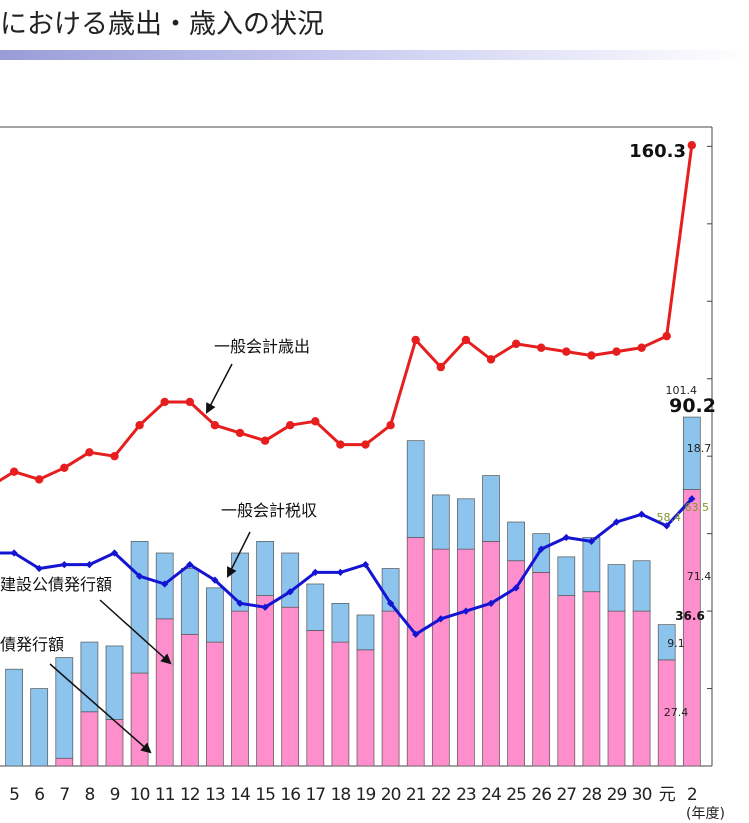 The image size is (749, 823). What do you see at coordinates (64, 795) in the screenshot?
I see `x-tick-label: 7` at bounding box center [64, 795].